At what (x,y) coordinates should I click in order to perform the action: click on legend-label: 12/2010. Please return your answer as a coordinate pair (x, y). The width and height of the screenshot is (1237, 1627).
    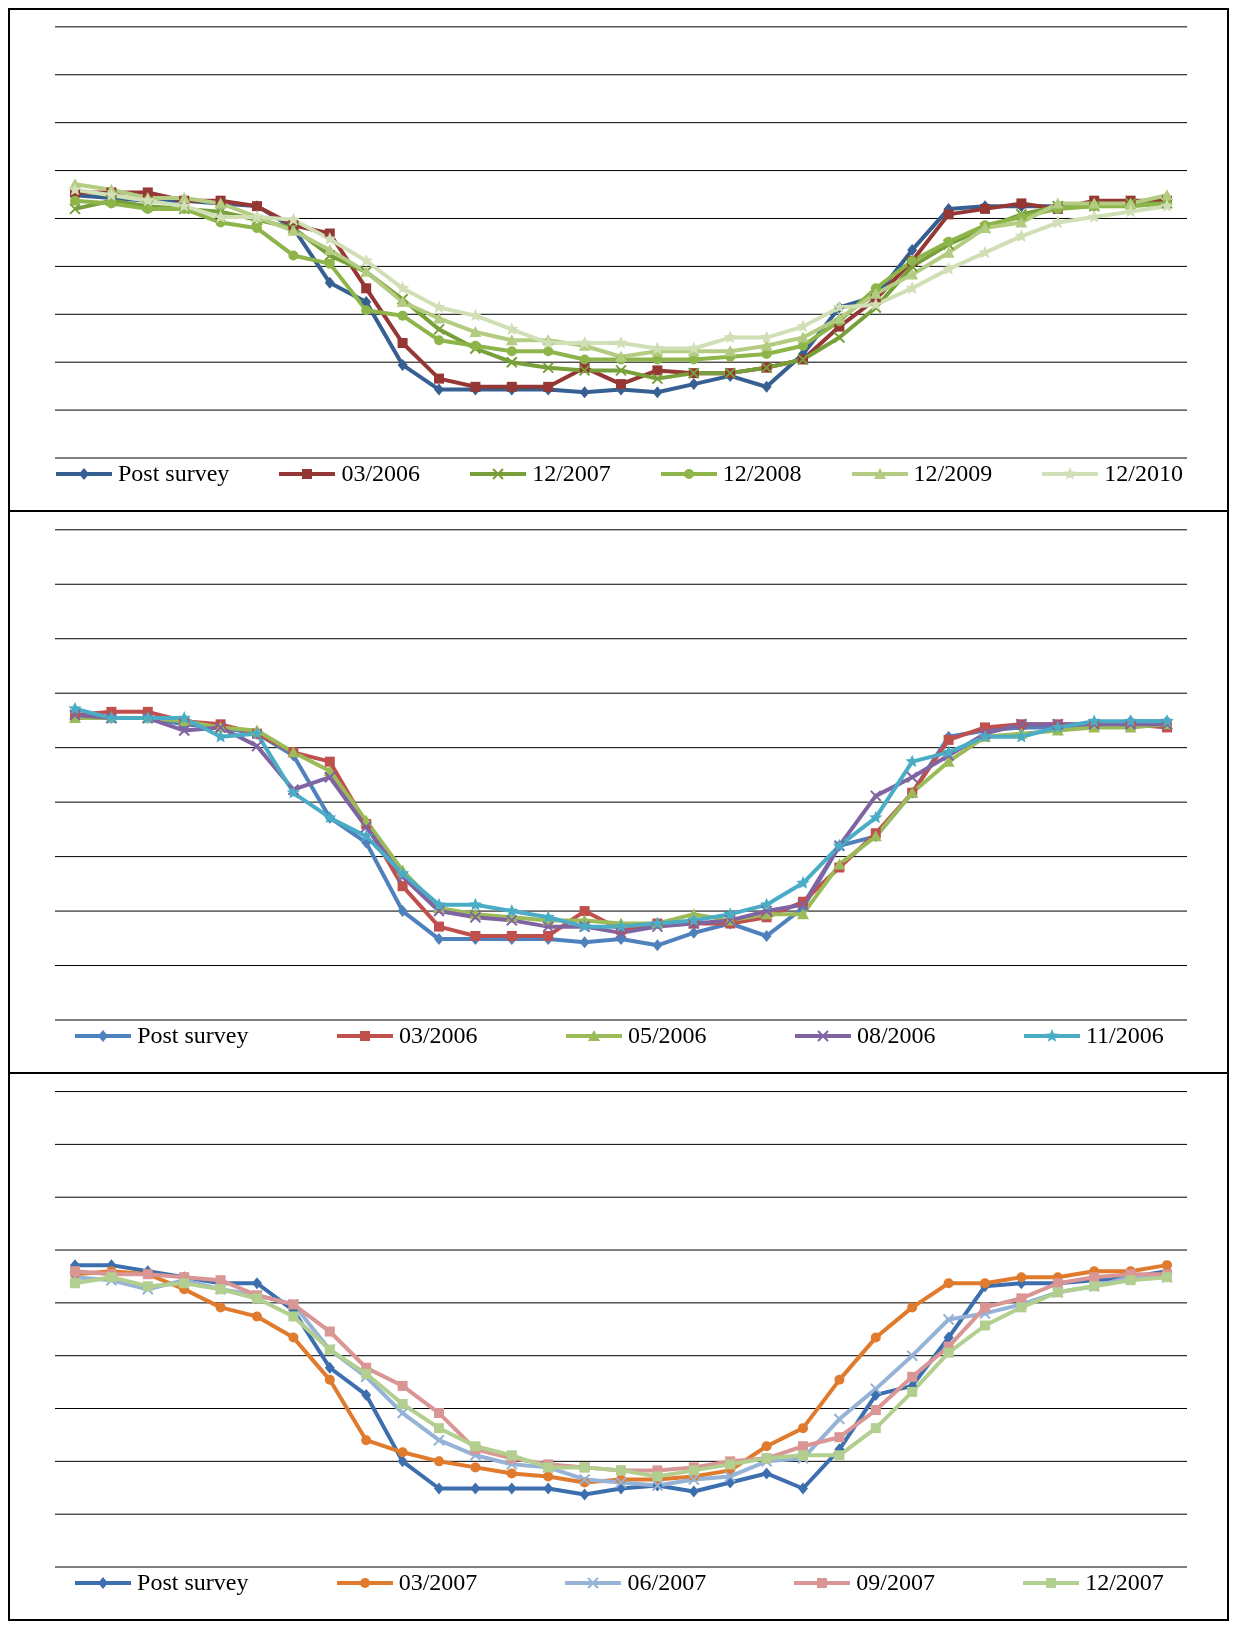
    Looking at the image, I should click on (1143, 473).